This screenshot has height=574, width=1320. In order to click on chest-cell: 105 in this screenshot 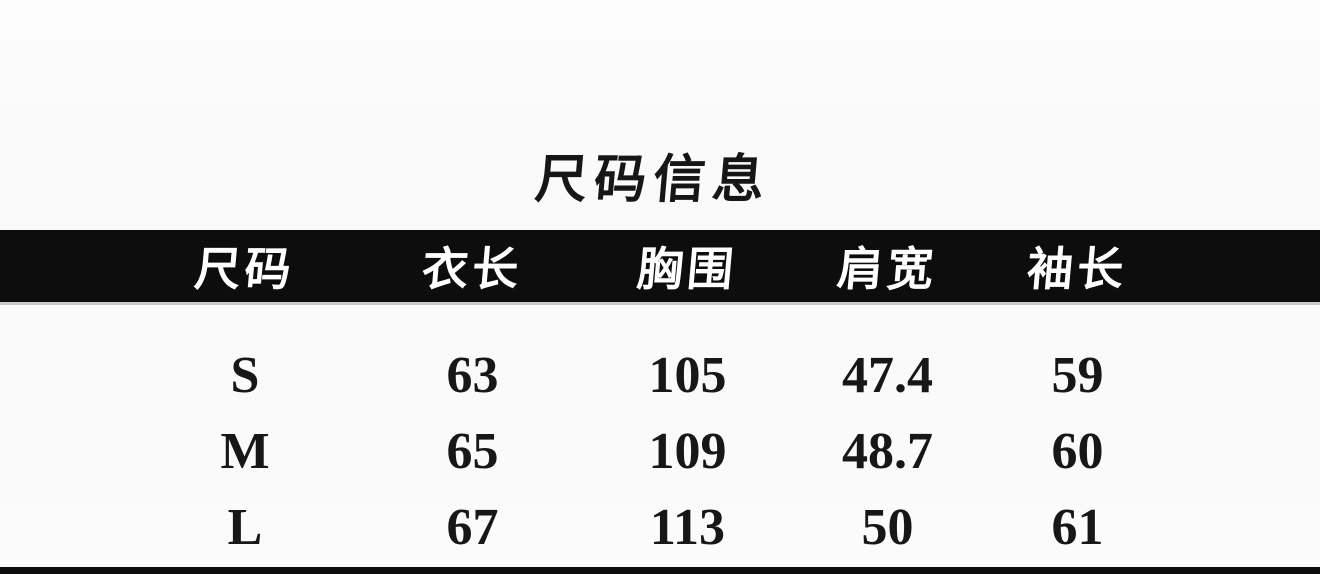, I will do `click(687, 375)`.